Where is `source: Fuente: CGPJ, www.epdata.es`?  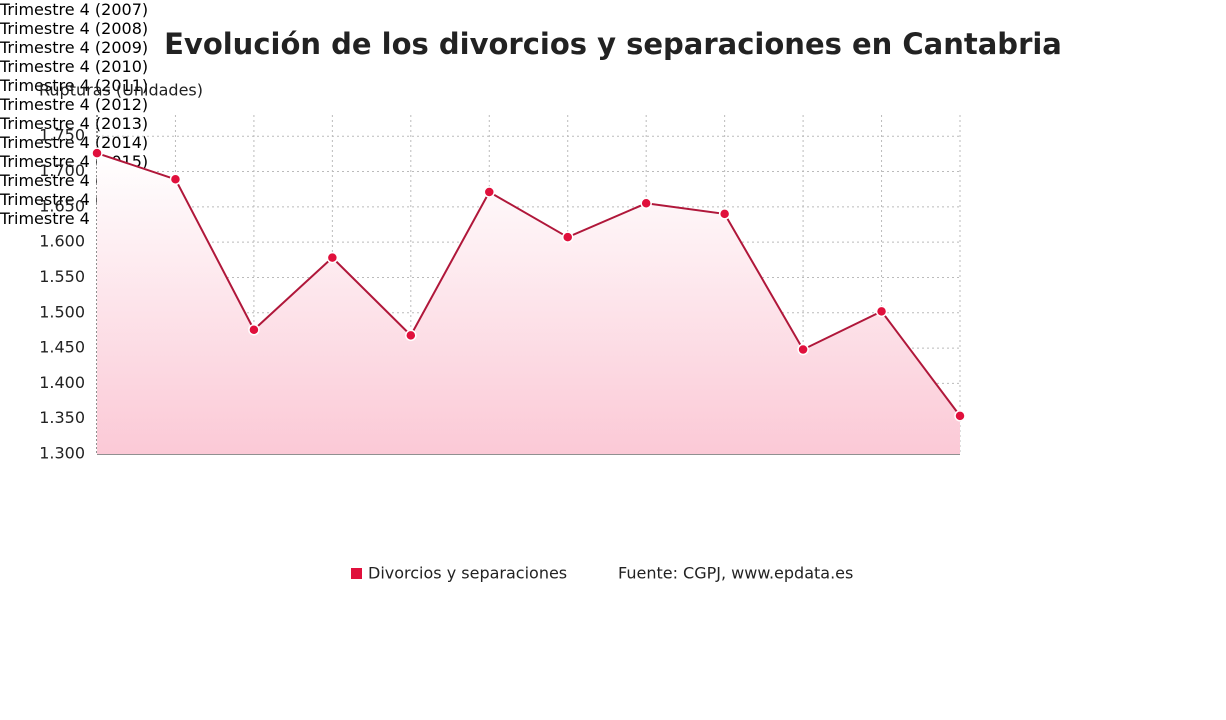
source: Fuente: CGPJ, www.epdata.es is located at coordinates (735, 573).